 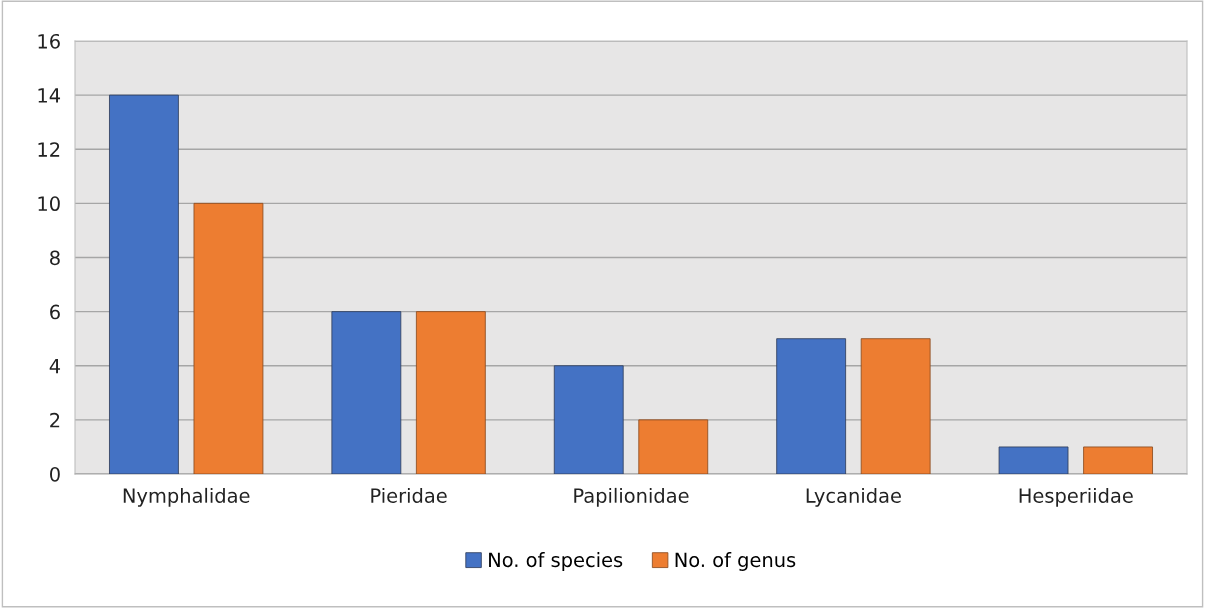 What do you see at coordinates (49, 95) in the screenshot?
I see `y-tick-label: 14` at bounding box center [49, 95].